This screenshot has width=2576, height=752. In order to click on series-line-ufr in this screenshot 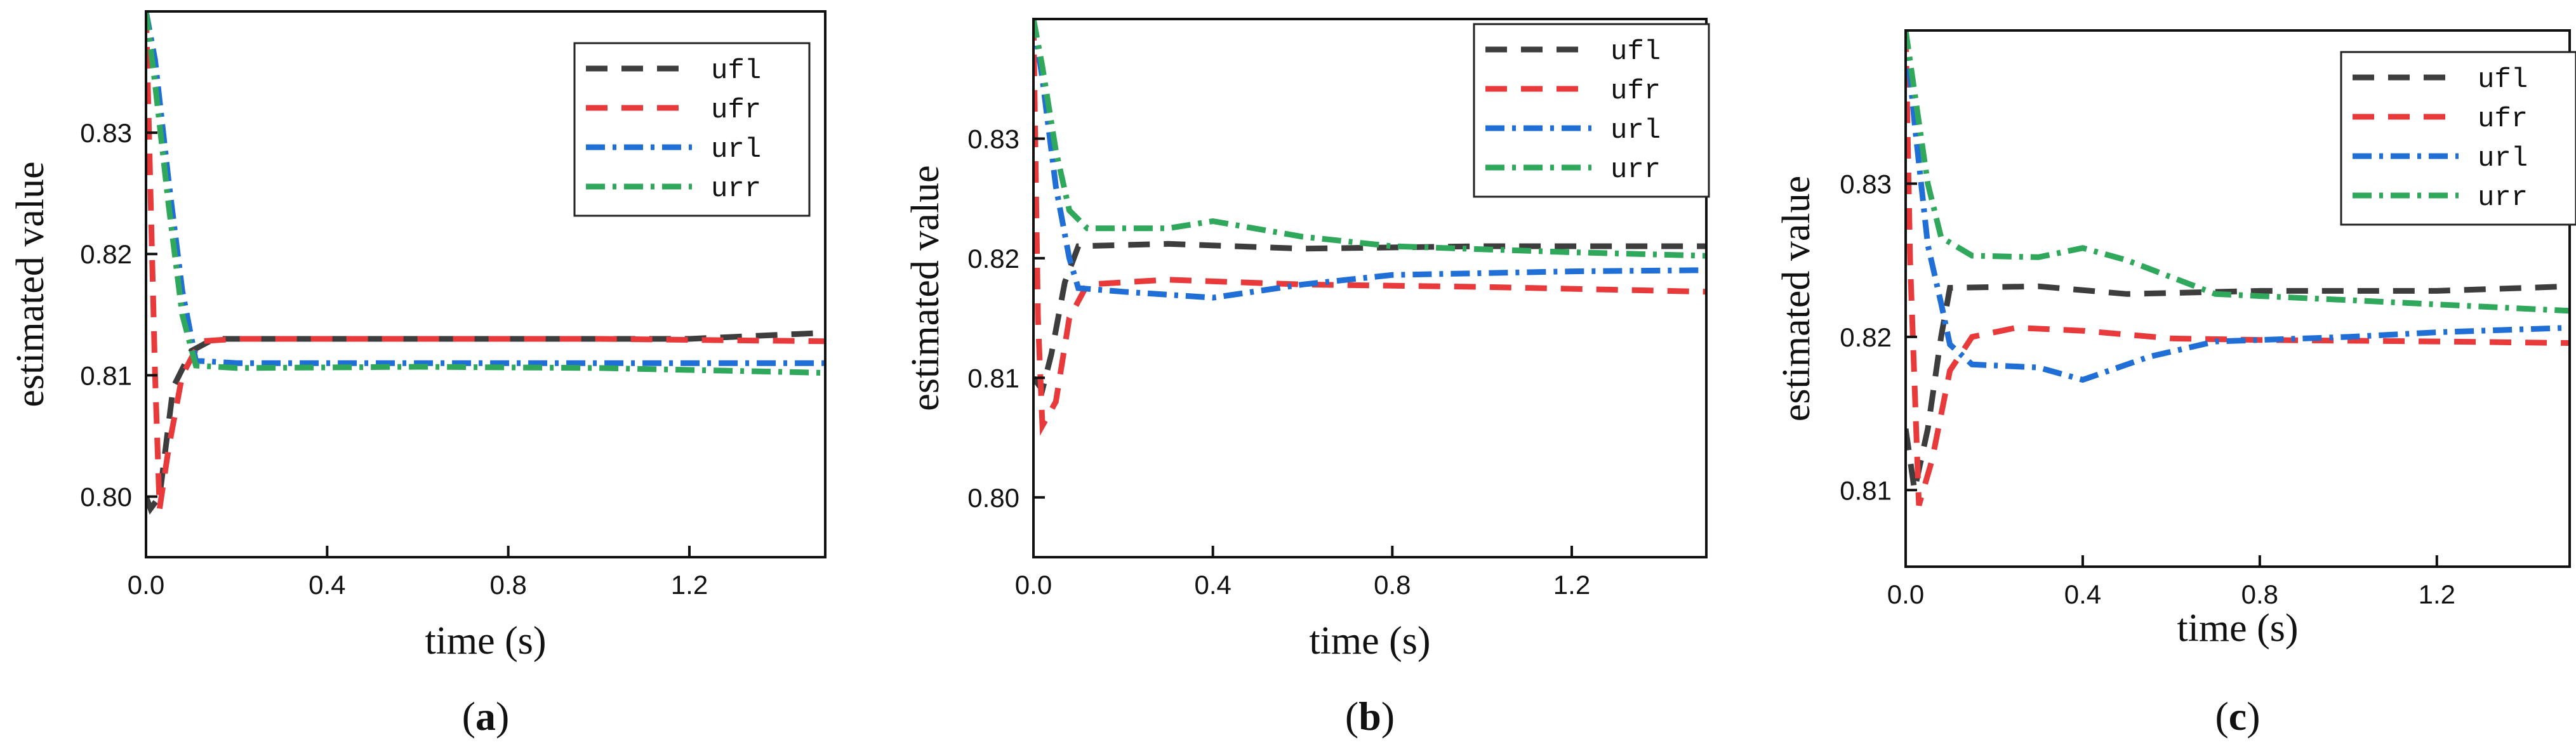, I will do `click(1369, 227)`.